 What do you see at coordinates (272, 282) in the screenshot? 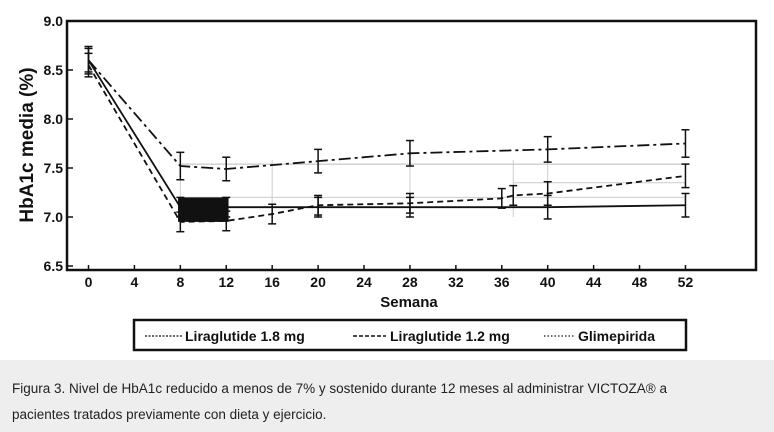
I see `x-tick-label: 16` at bounding box center [272, 282].